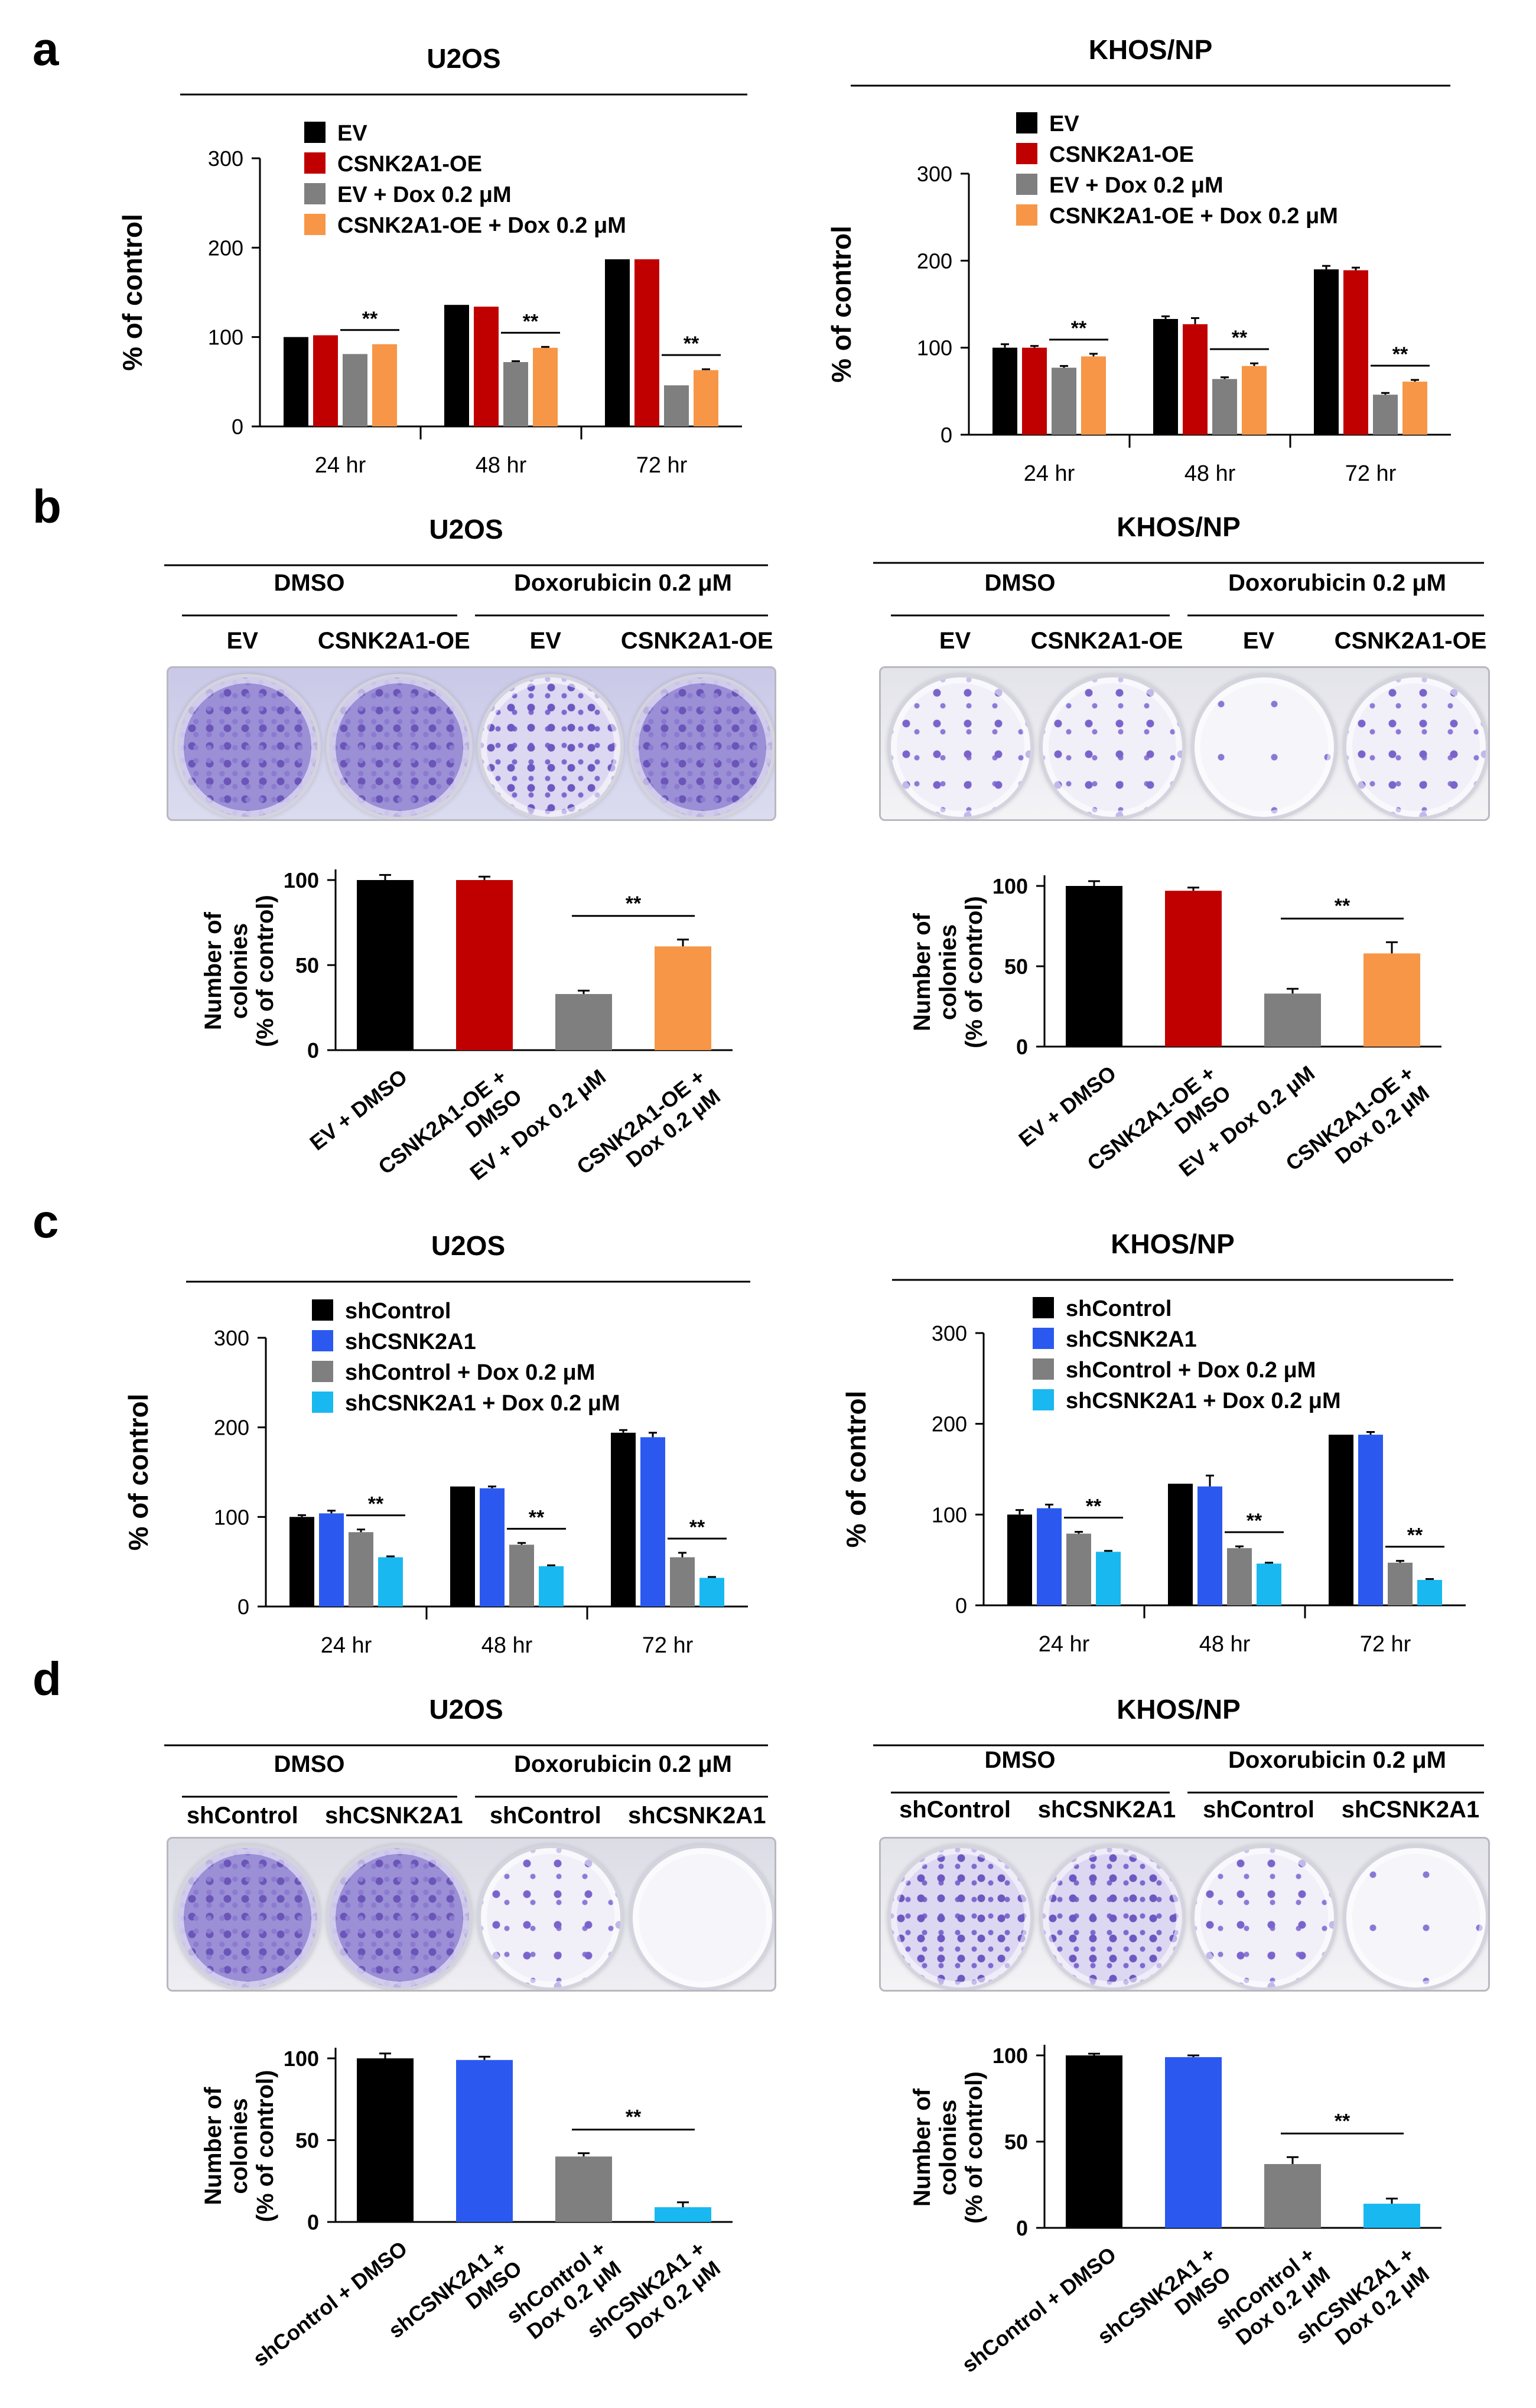 The image size is (1536, 2408). What do you see at coordinates (47, 506) in the screenshot?
I see `panel-letter-b: b` at bounding box center [47, 506].